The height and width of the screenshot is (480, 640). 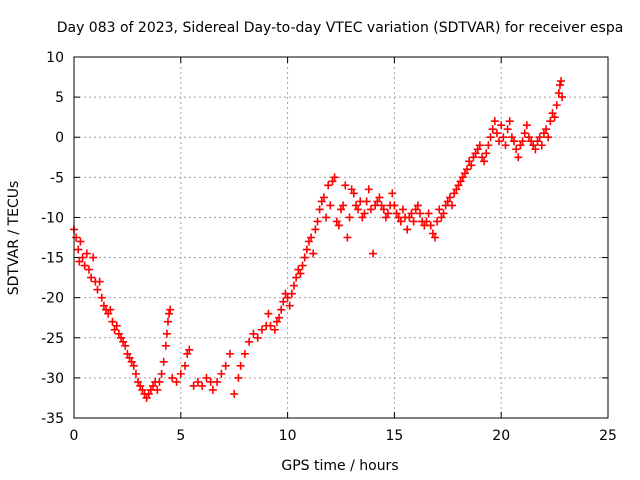 What do you see at coordinates (288, 436) in the screenshot?
I see `x-tick-label: 10` at bounding box center [288, 436].